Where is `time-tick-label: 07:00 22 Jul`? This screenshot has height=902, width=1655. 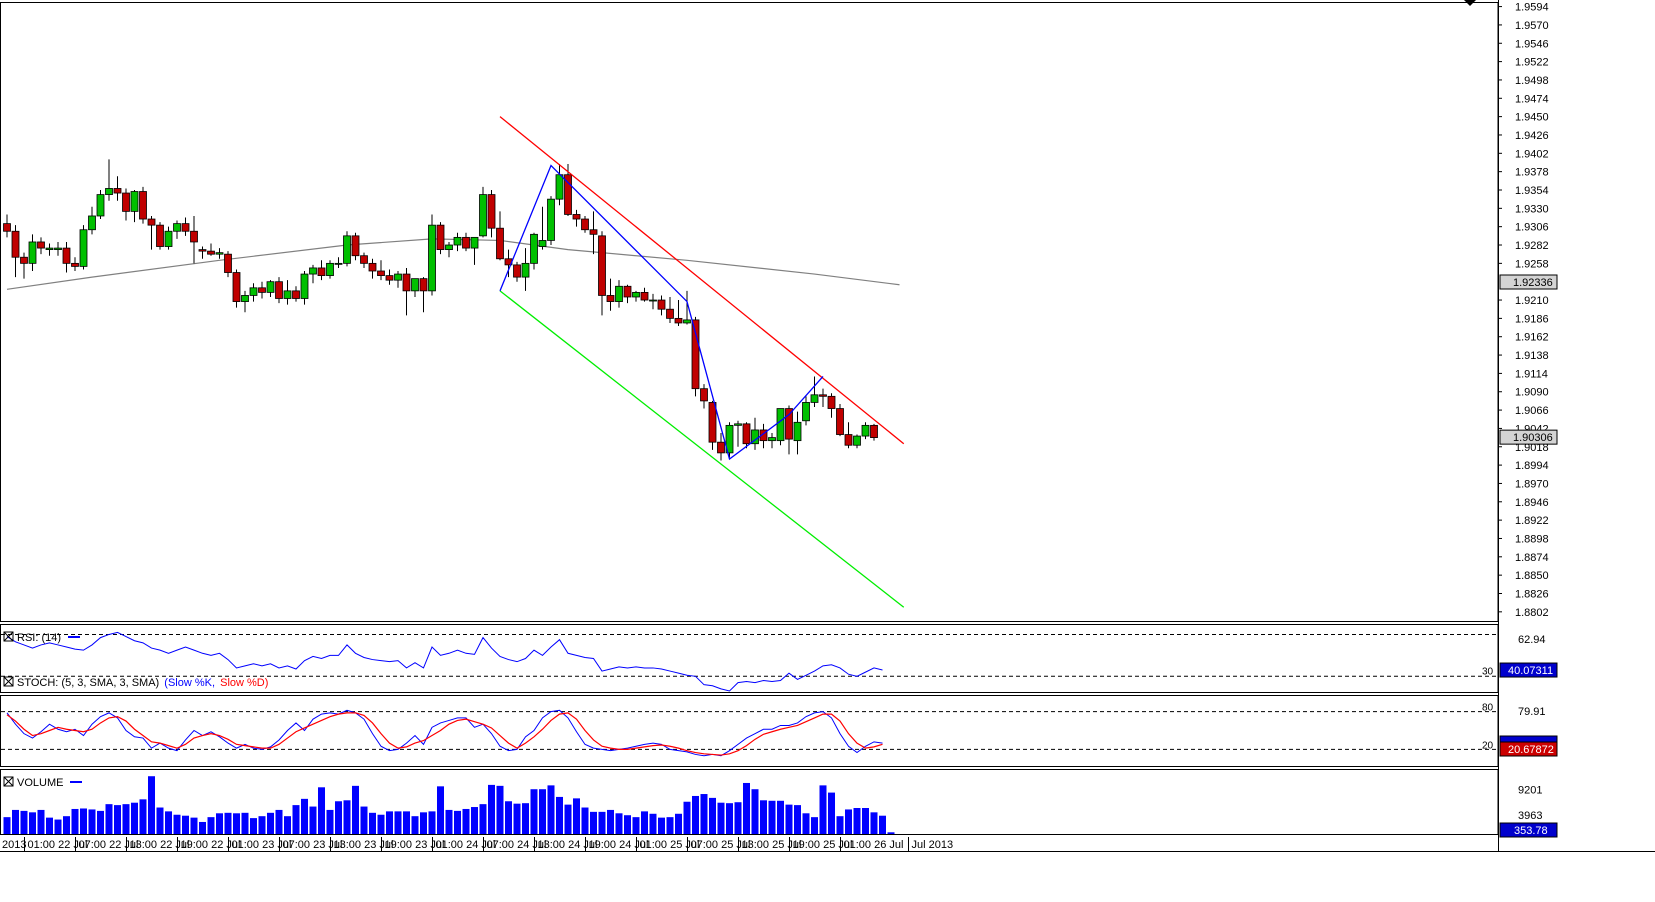
time-tick-label: 07:00 22 Jul is located at coordinates (109, 845).